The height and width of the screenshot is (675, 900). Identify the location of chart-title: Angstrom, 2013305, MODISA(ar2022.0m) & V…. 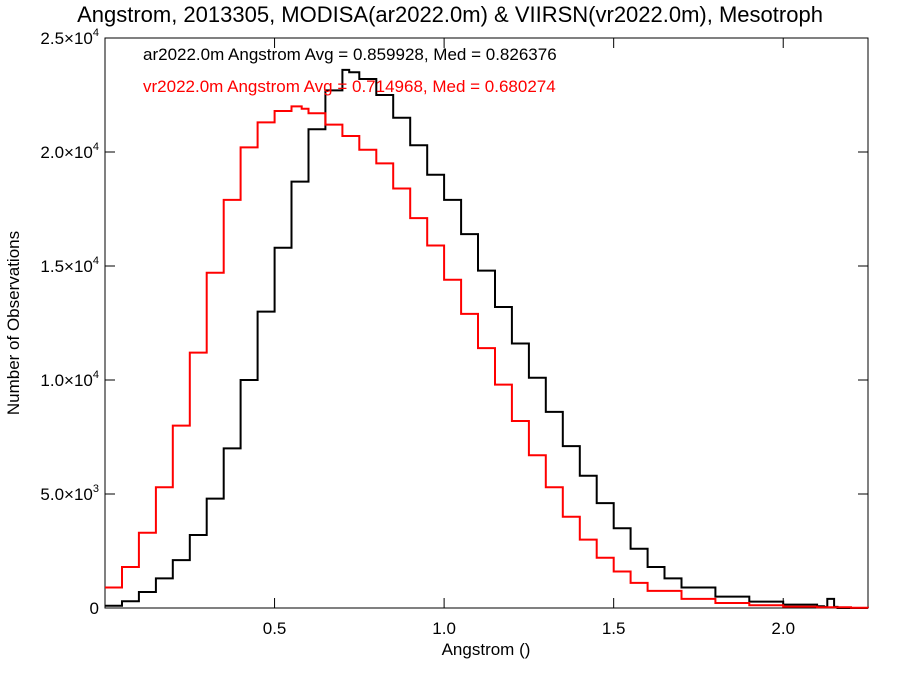
(450, 14).